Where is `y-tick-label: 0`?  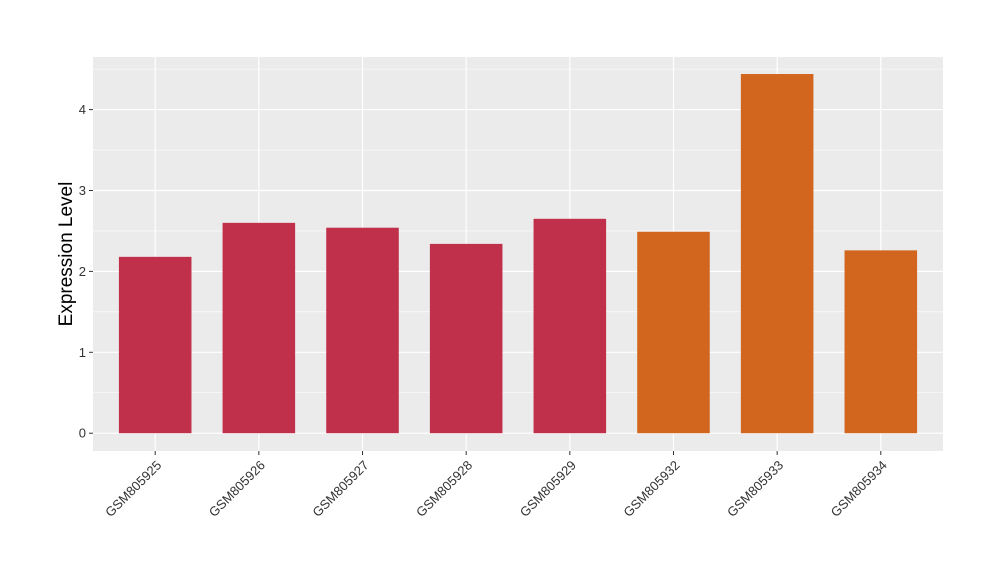 y-tick-label: 0 is located at coordinates (82, 433).